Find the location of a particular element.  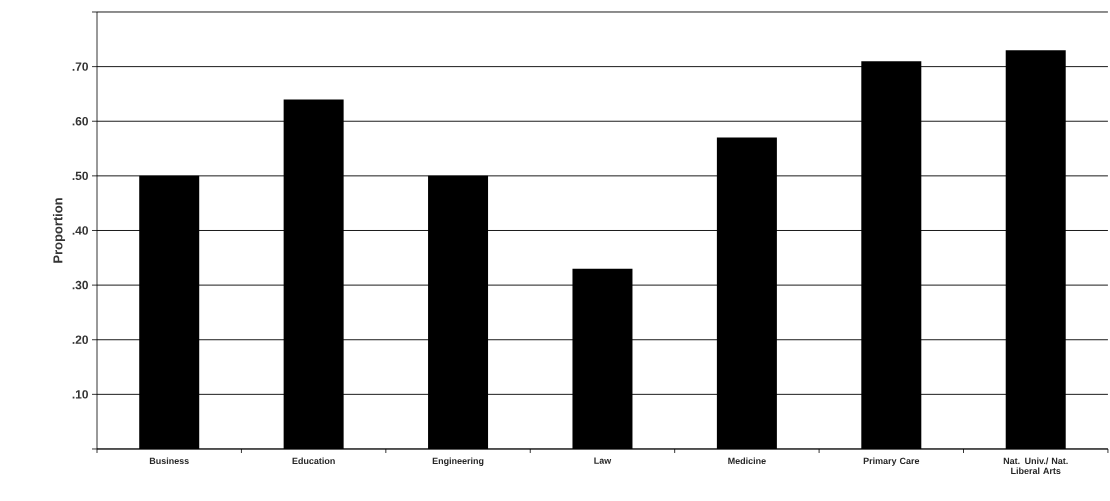

y-axis-title: Proportion is located at coordinates (59, 230).